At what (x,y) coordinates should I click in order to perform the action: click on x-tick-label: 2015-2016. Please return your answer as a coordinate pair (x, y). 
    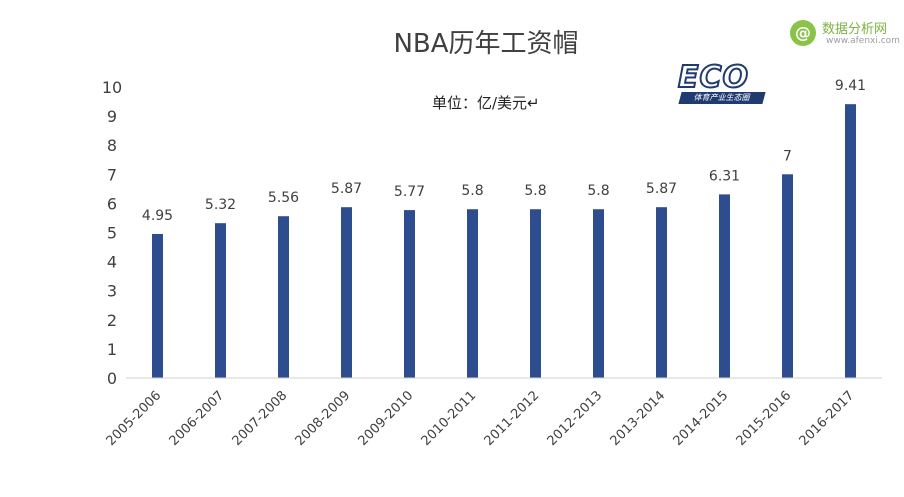
    Looking at the image, I should click on (764, 418).